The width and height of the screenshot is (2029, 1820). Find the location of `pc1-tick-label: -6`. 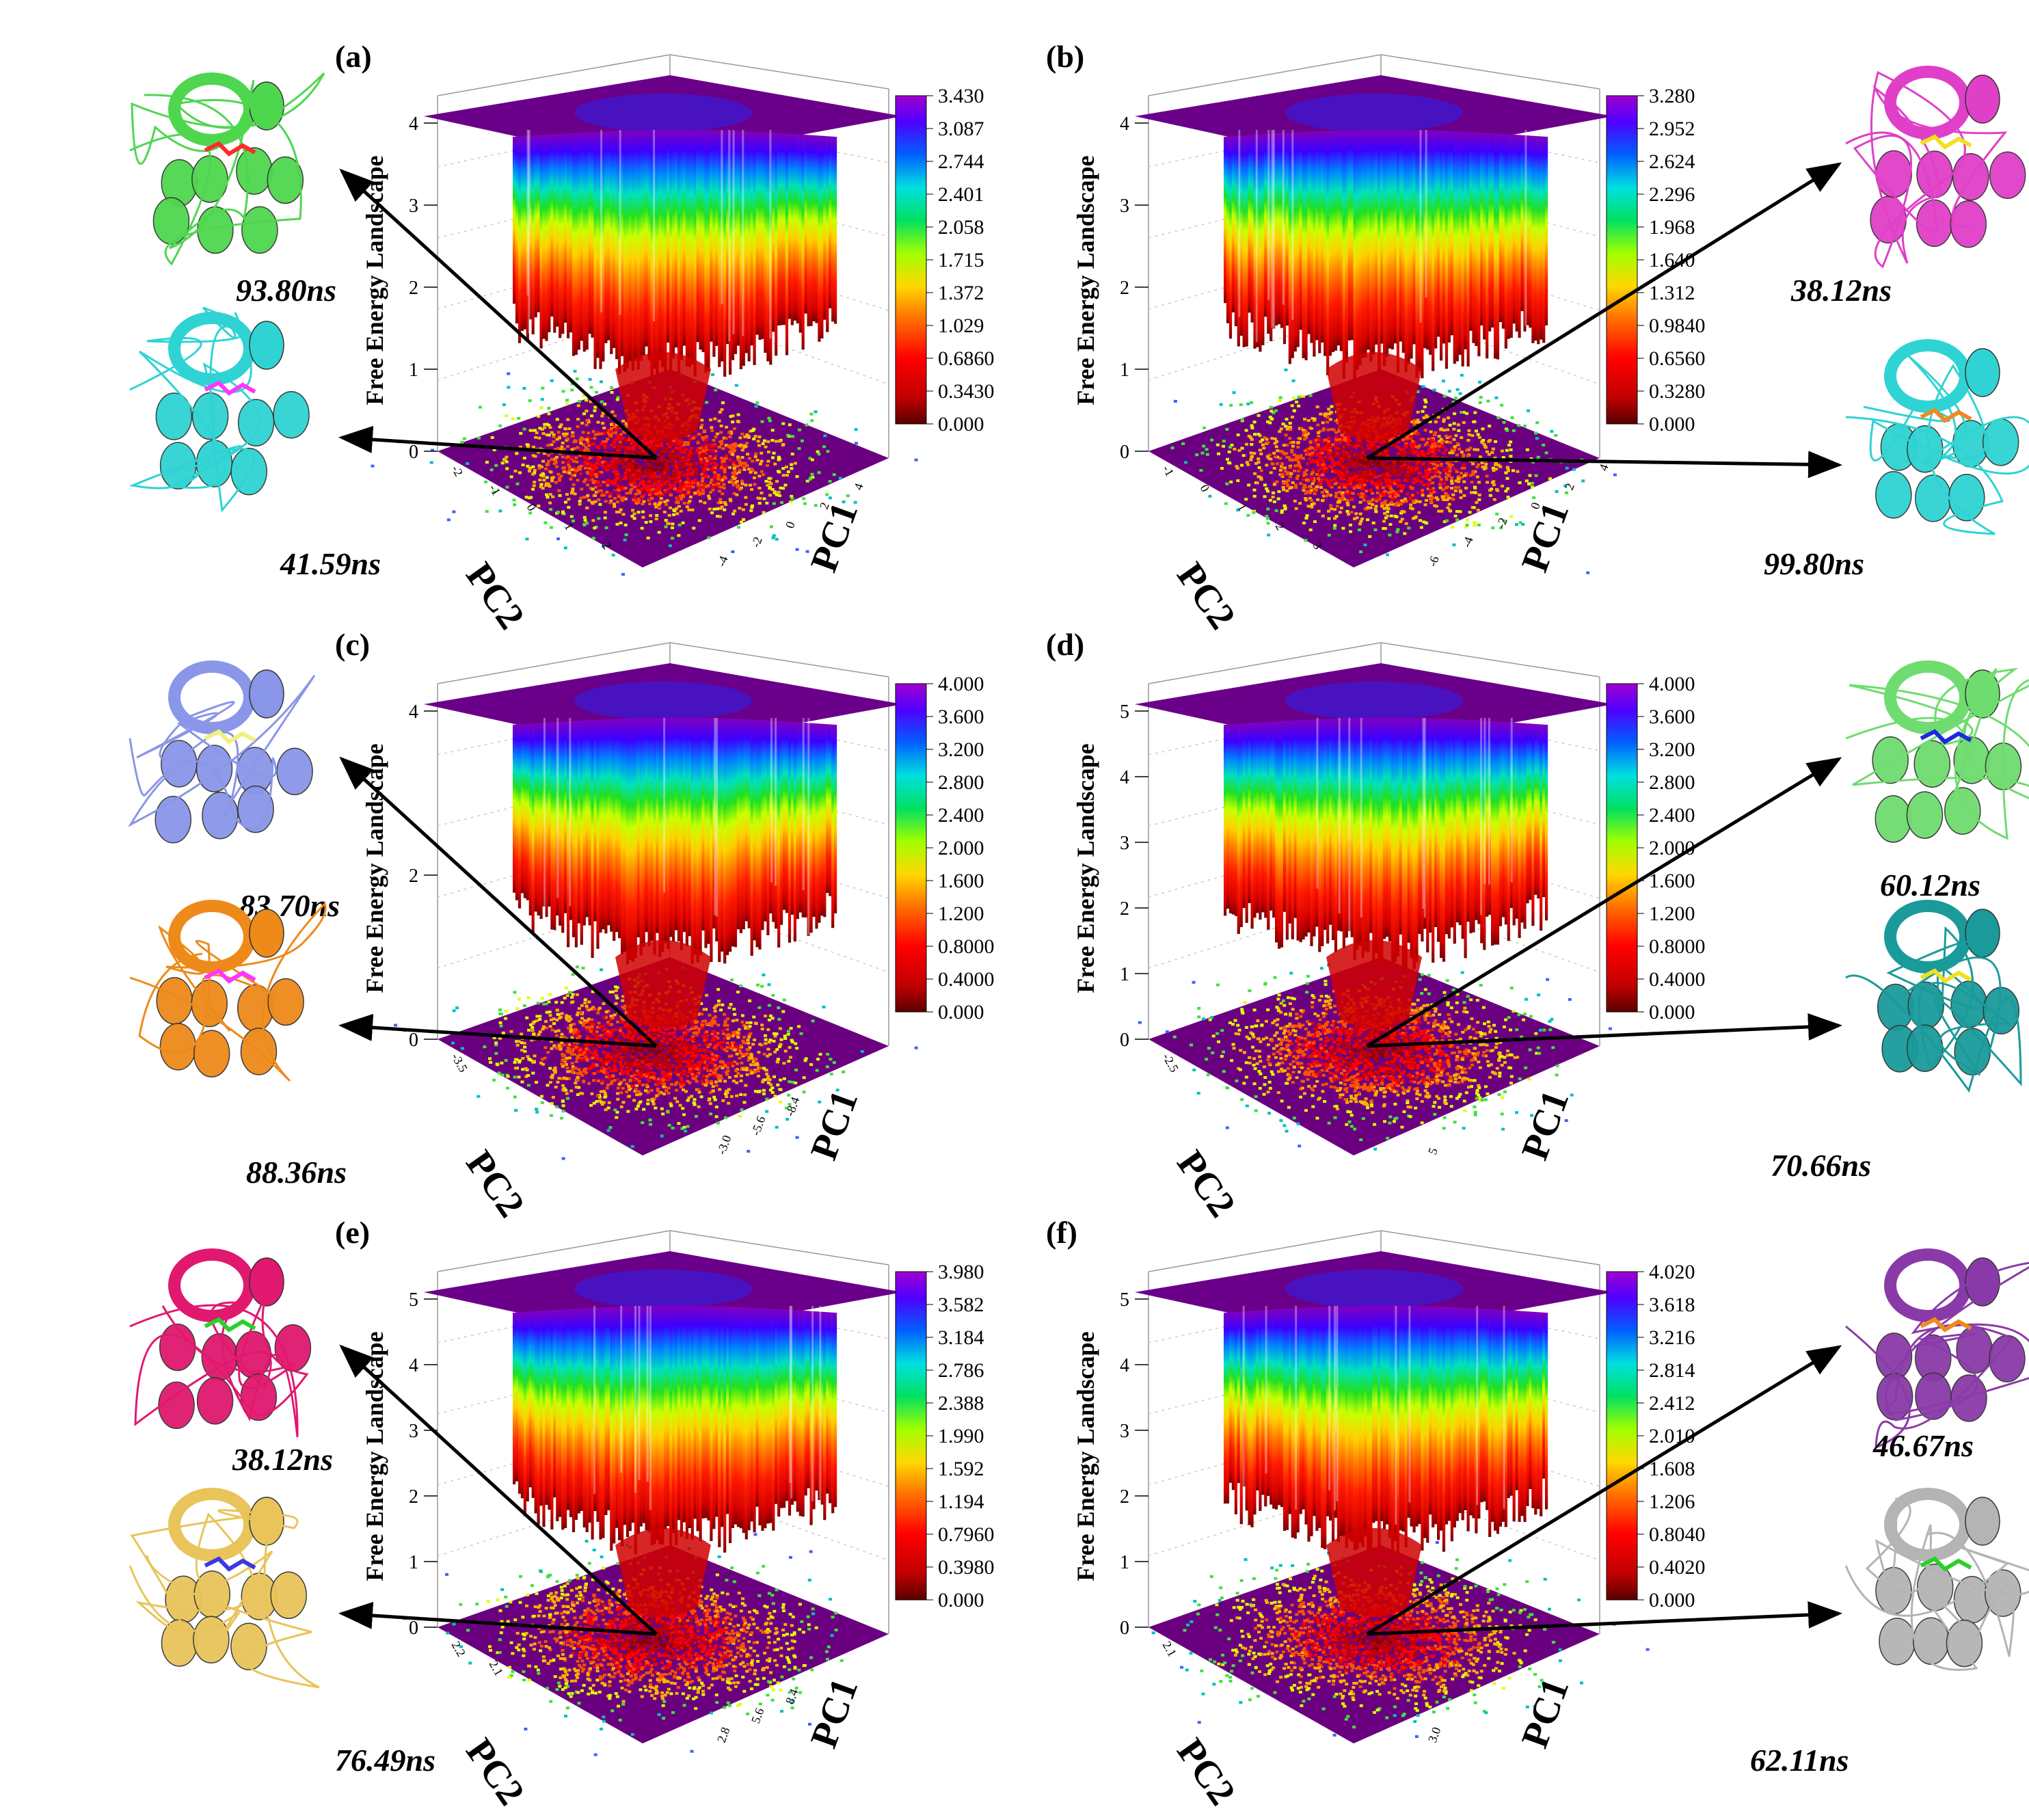

pc1-tick-label: -6 is located at coordinates (1433, 561).